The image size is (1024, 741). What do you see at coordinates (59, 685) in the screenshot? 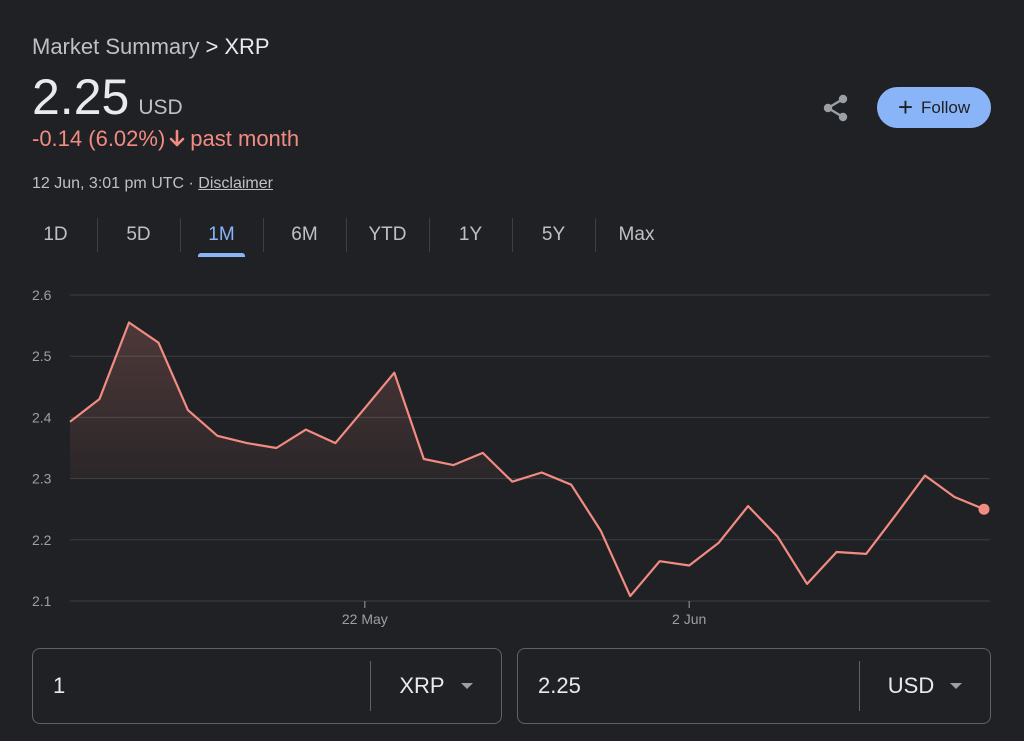
I see `from-amount-input: 1` at bounding box center [59, 685].